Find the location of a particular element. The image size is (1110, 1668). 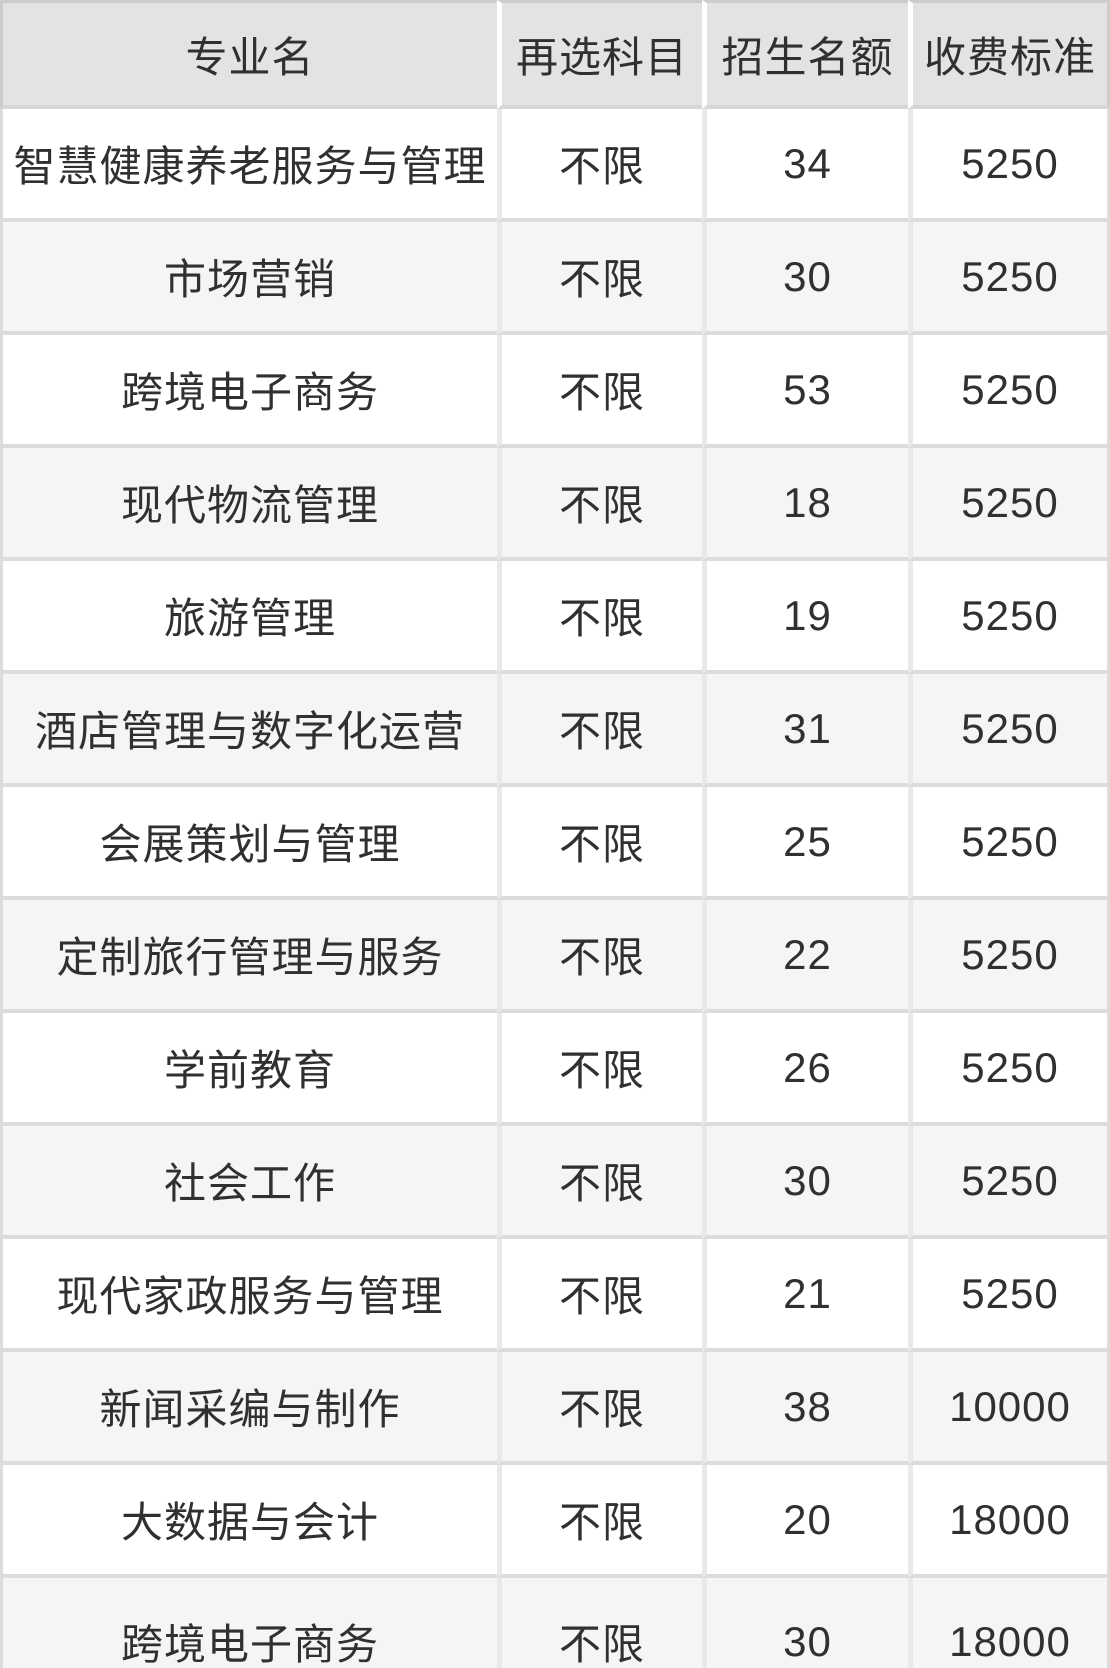

table-header: 专业名 再选科目 招生名额 收费标准 is located at coordinates (555, 54).